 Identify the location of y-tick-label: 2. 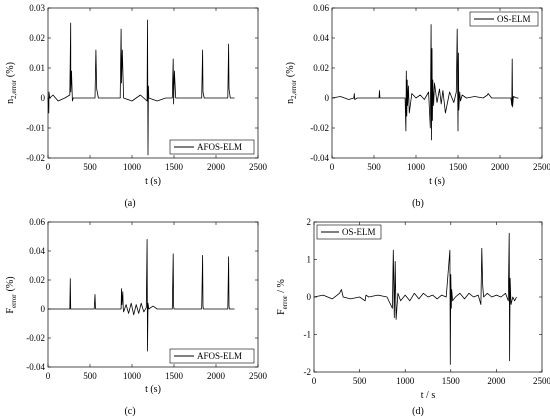
(309, 222).